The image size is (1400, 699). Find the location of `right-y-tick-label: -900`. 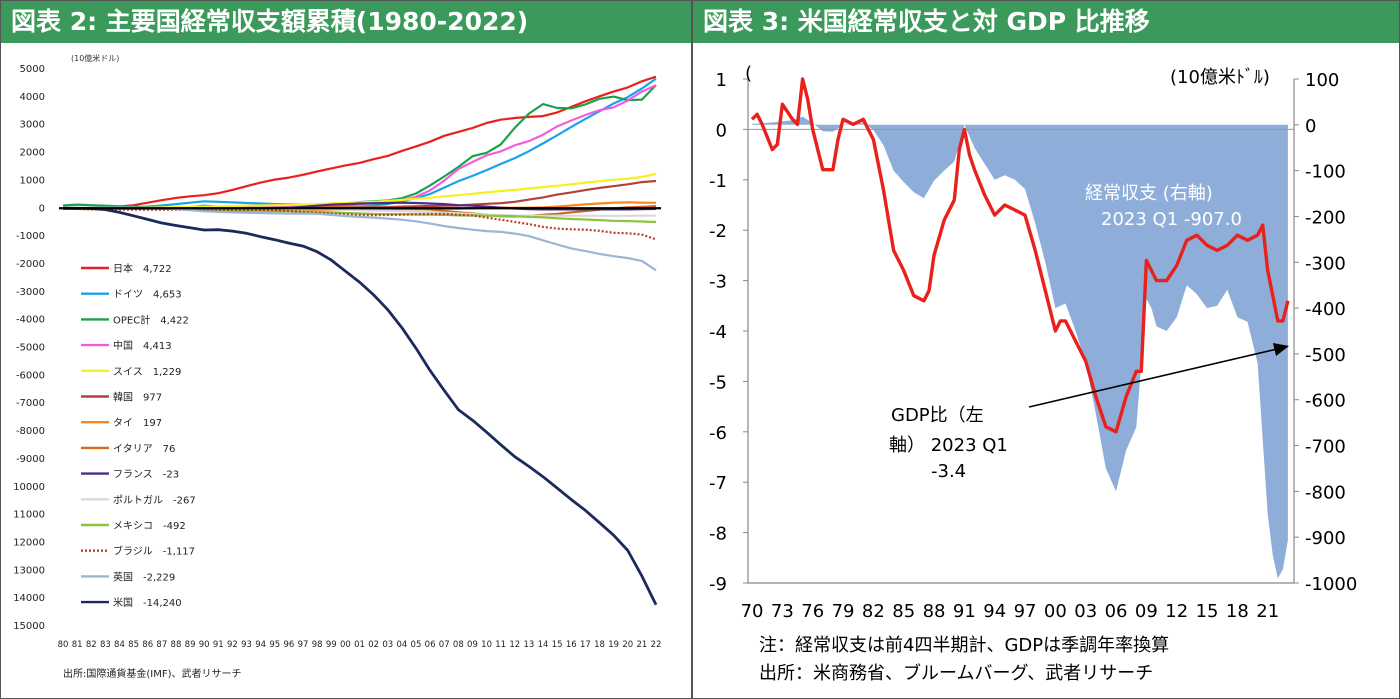

right-y-tick-label: -900 is located at coordinates (1325, 538).